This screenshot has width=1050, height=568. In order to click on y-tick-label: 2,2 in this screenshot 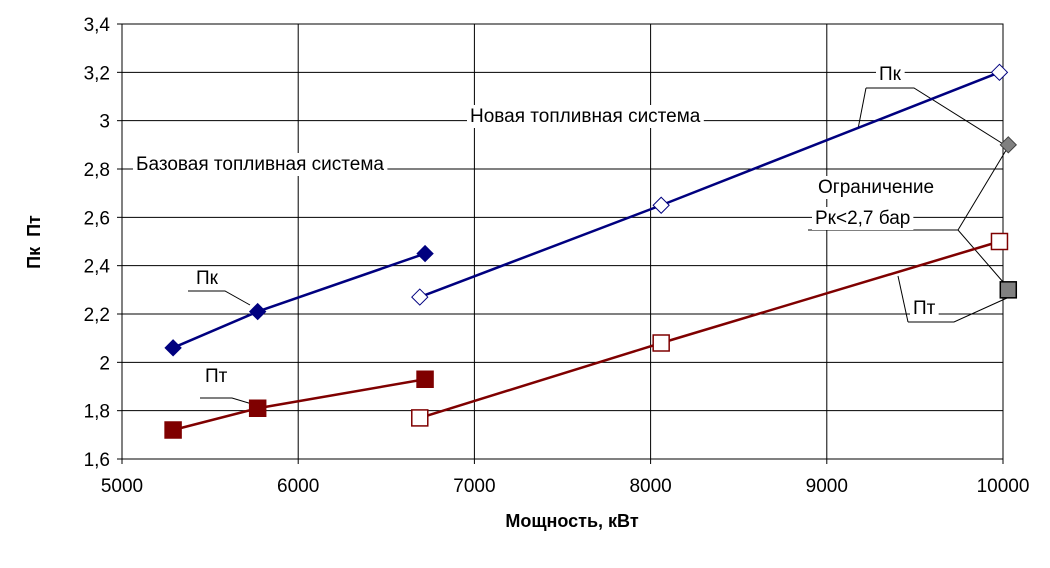, I will do `click(97, 315)`.